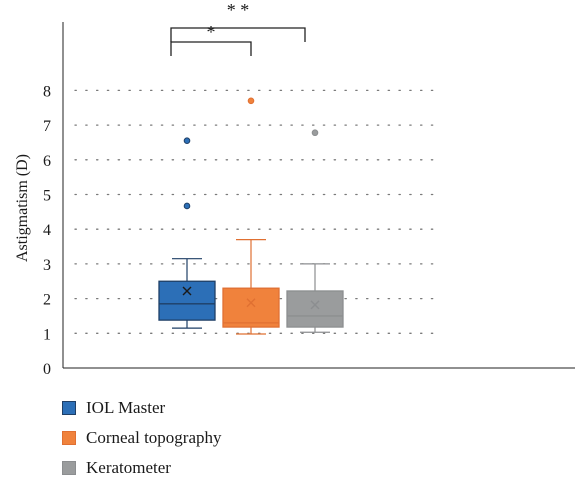 This screenshot has height=483, width=583. What do you see at coordinates (47, 300) in the screenshot?
I see `y-tick-label-2: 2` at bounding box center [47, 300].